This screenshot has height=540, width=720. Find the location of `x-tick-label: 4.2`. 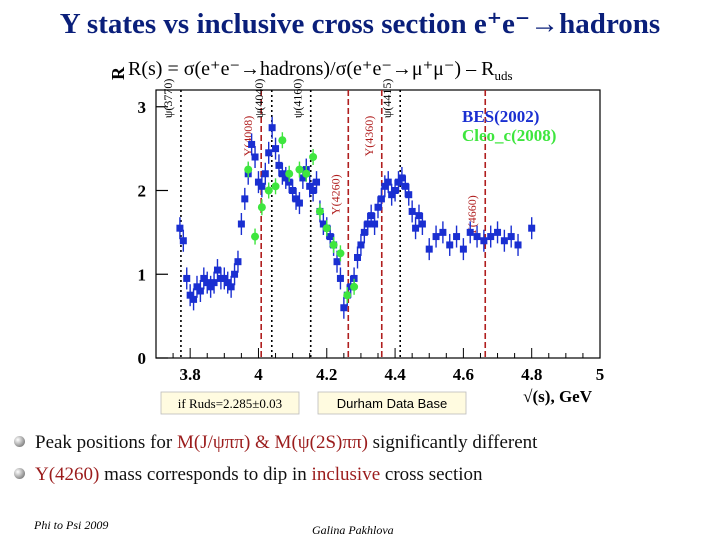

x-tick-label: 4.2 is located at coordinates (326, 374).